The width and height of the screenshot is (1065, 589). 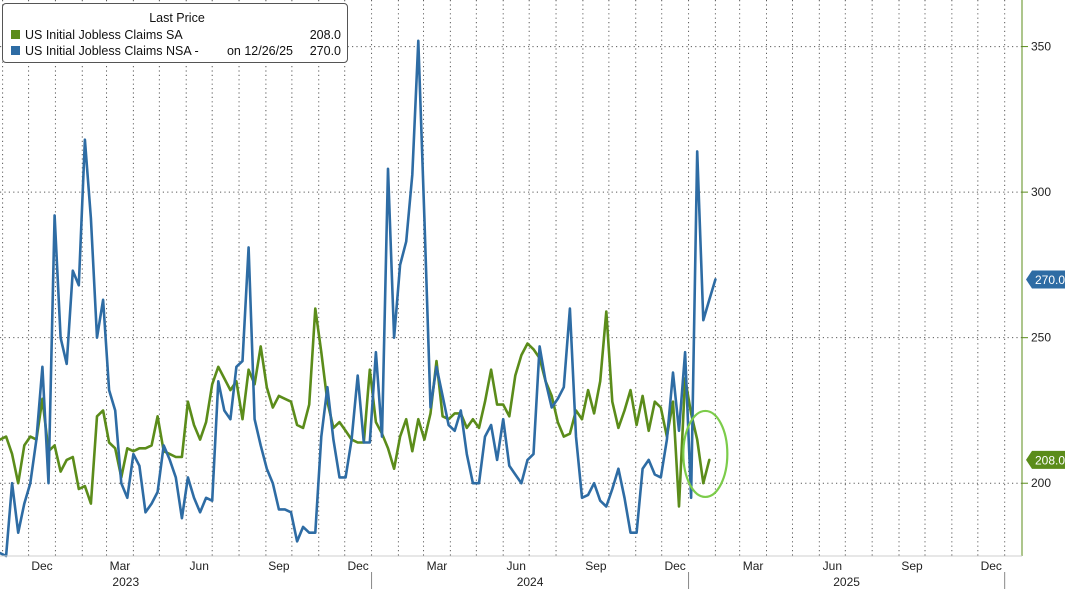 What do you see at coordinates (530, 582) in the screenshot?
I see `x-year-label-2024: 2024` at bounding box center [530, 582].